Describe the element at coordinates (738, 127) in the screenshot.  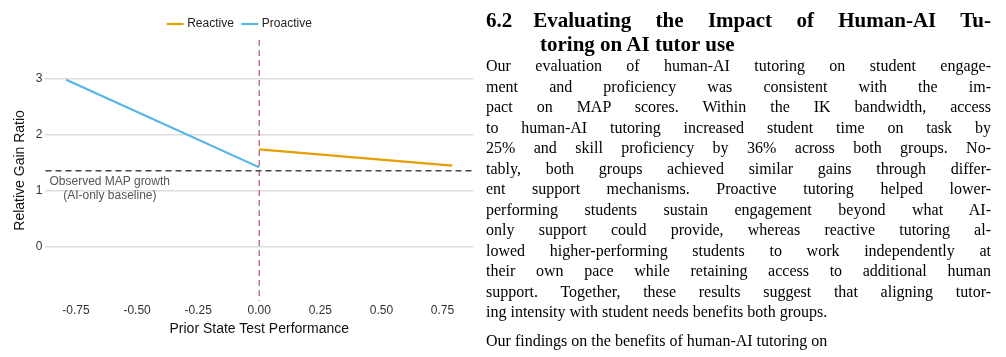
I see `text: to human-AI tutoring increased student time on task by` at that location.